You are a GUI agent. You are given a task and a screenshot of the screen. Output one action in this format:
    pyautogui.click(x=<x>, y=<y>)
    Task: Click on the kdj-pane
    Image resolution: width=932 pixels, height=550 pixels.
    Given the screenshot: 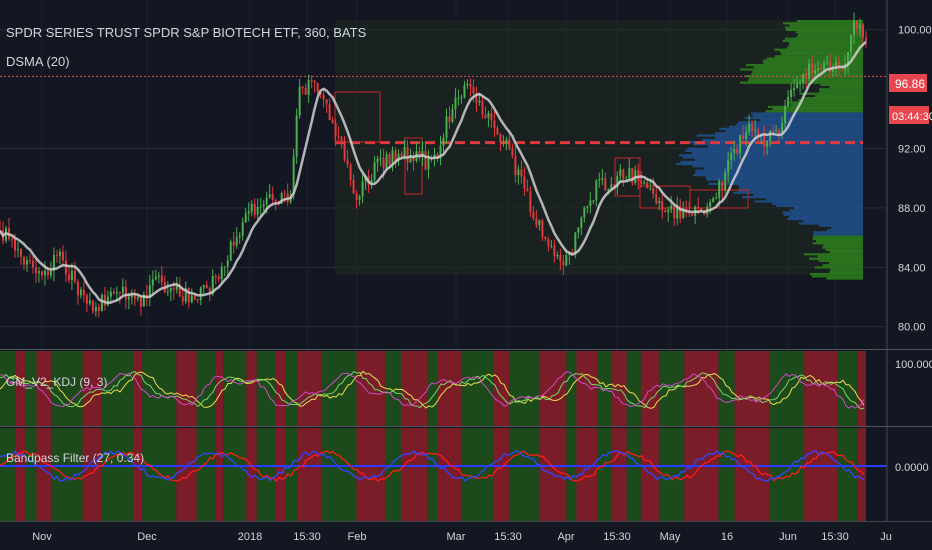 What is the action you would take?
    pyautogui.click(x=433, y=388)
    